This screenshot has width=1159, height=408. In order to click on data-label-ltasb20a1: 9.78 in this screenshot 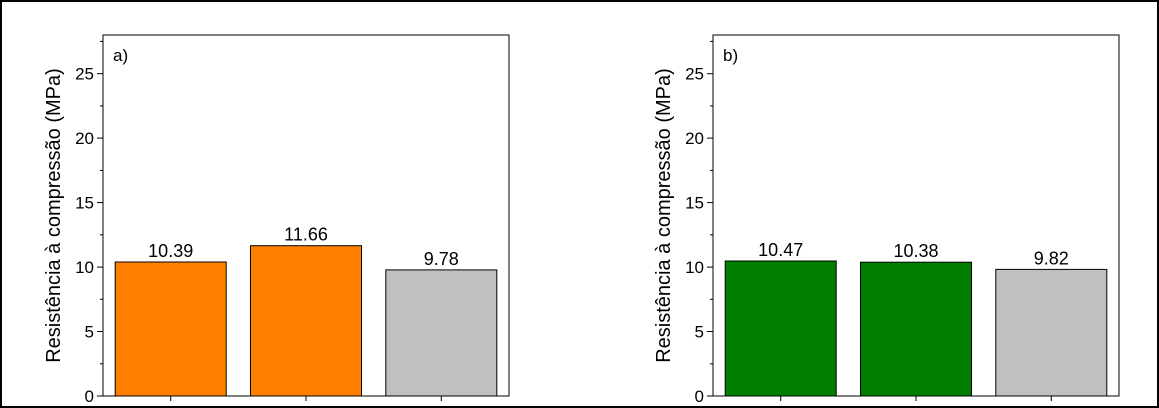, I will do `click(441, 259)`.